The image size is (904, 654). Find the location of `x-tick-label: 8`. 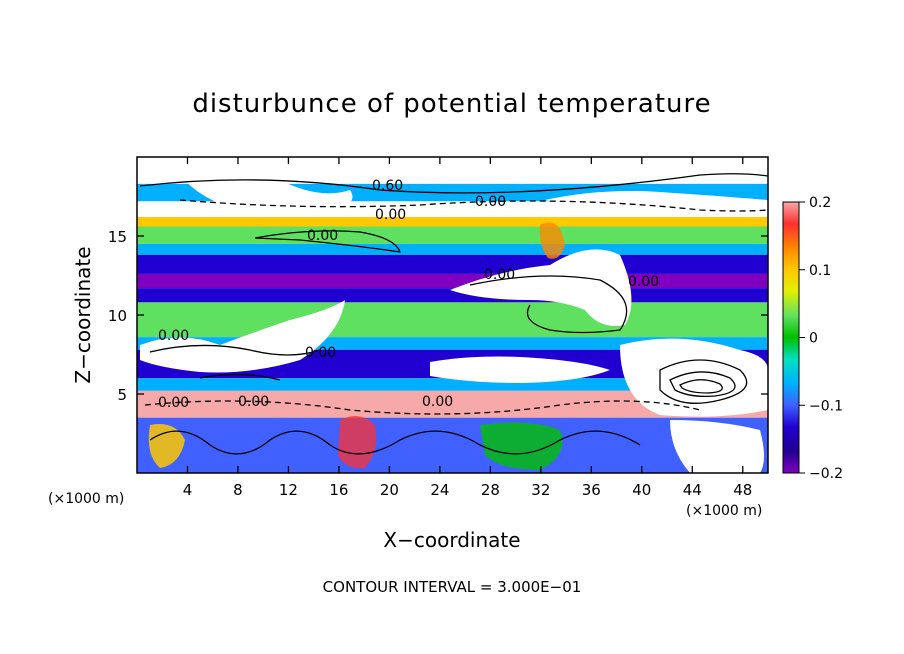

x-tick-label: 8 is located at coordinates (238, 490).